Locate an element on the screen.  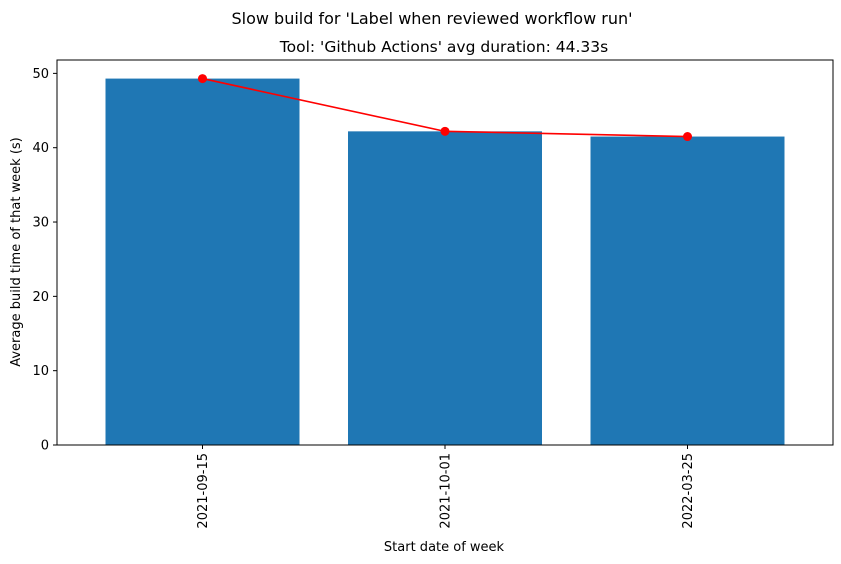
x-tick-label: 2021-09-15 is located at coordinates (203, 491).